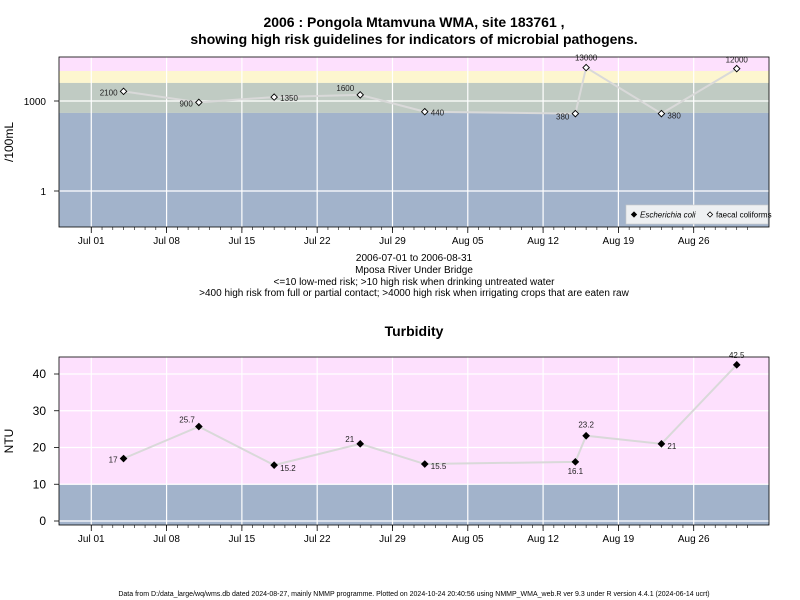  Describe the element at coordinates (744, 215) in the screenshot. I see `legend-label: faecal coliforms` at that location.